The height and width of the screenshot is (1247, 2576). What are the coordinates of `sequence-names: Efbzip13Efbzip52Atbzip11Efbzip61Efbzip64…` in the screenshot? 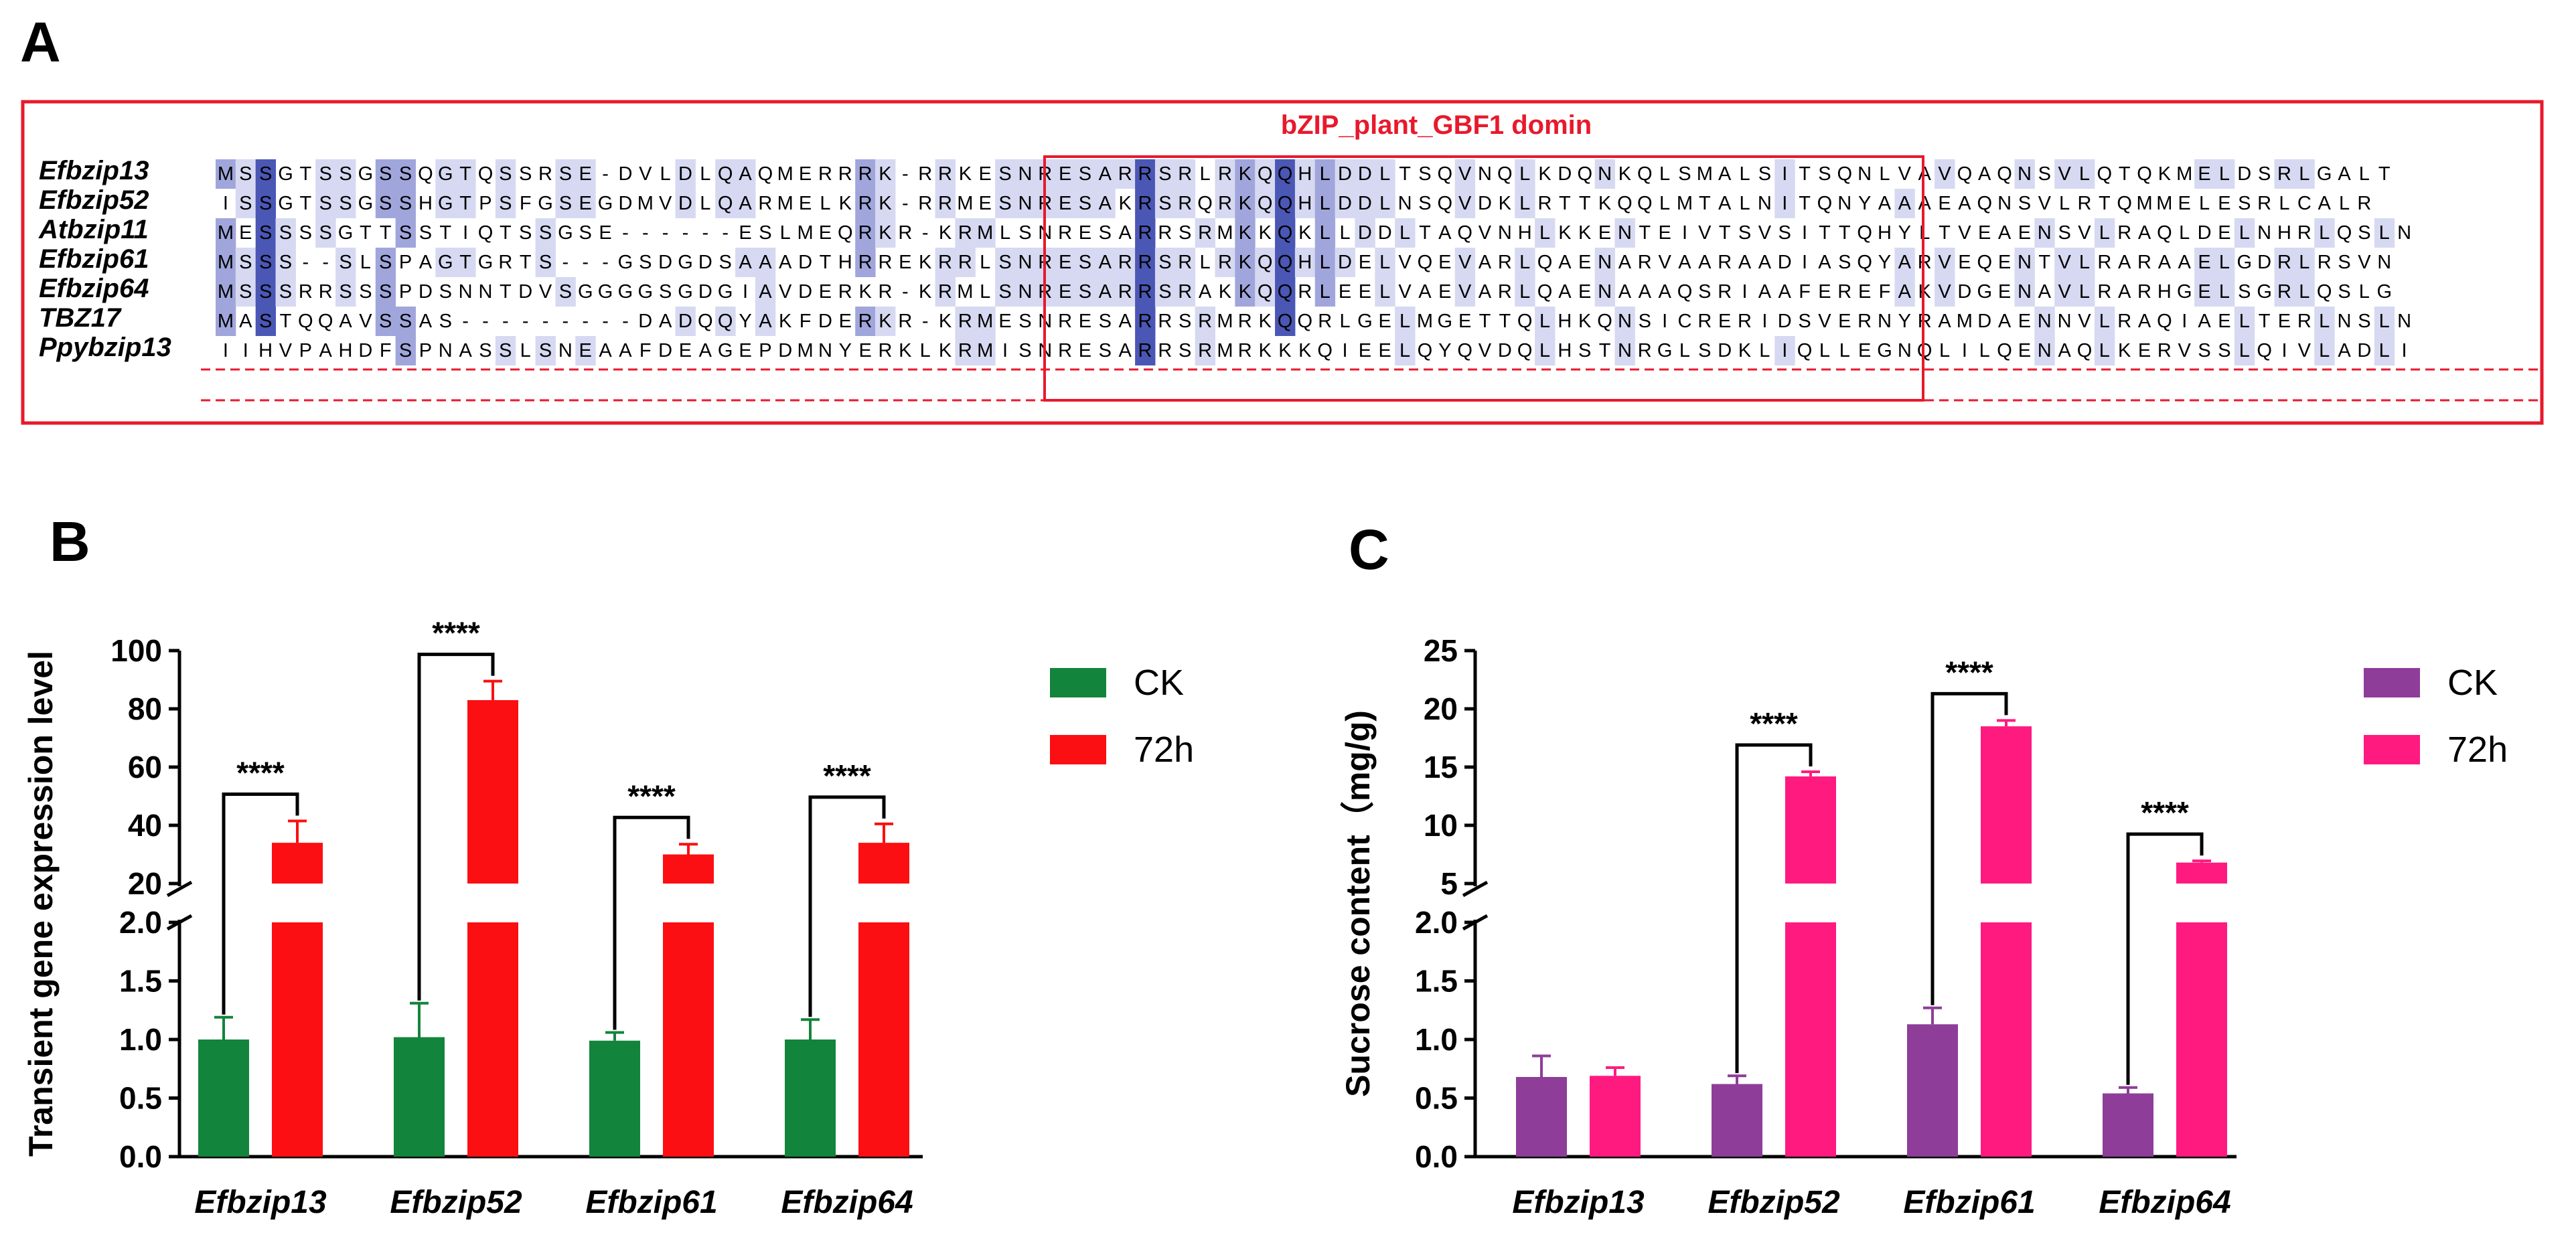 It's located at (104, 259).